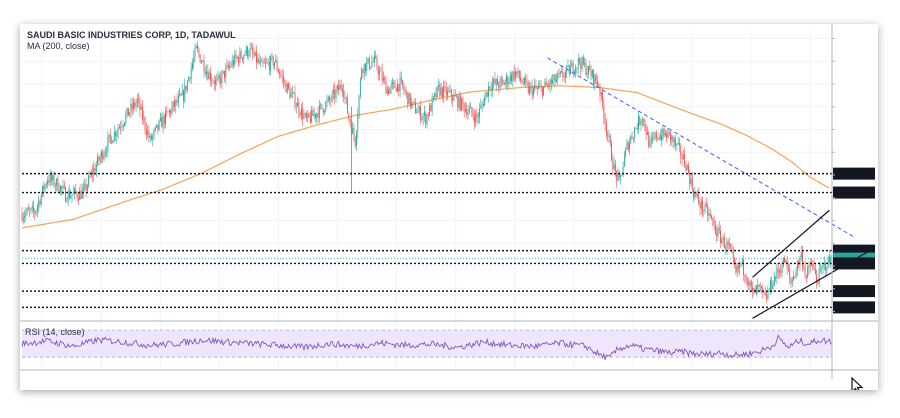  I want to click on cursor-icon, so click(857, 383).